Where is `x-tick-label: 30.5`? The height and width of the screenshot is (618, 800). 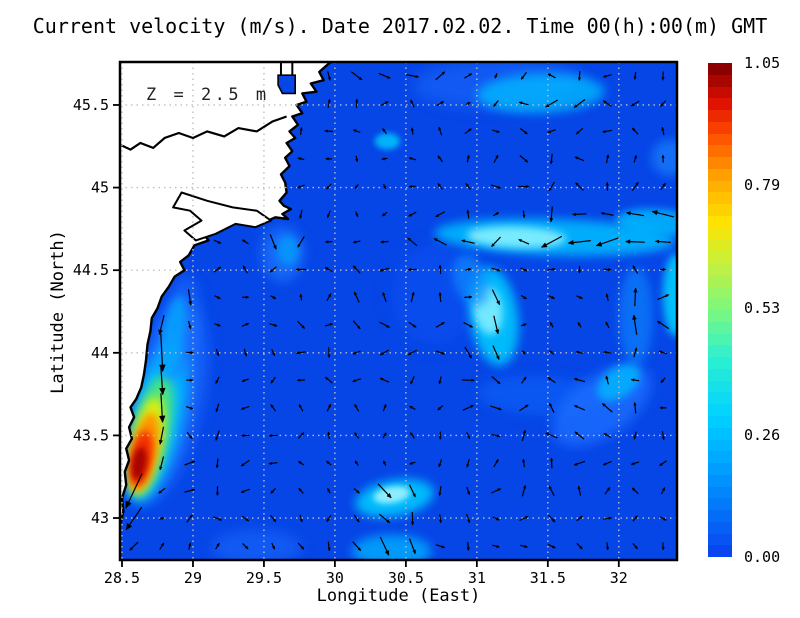 x-tick-label: 30.5 is located at coordinates (406, 578).